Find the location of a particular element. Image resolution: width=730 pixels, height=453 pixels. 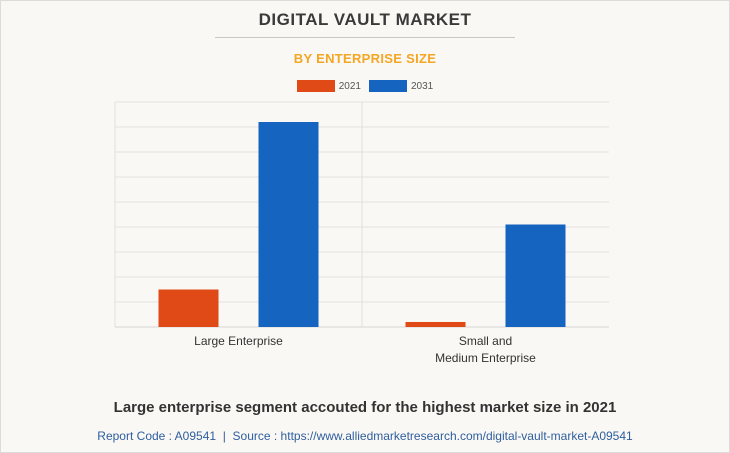

legend-item-2021: 2021 is located at coordinates (328, 86).